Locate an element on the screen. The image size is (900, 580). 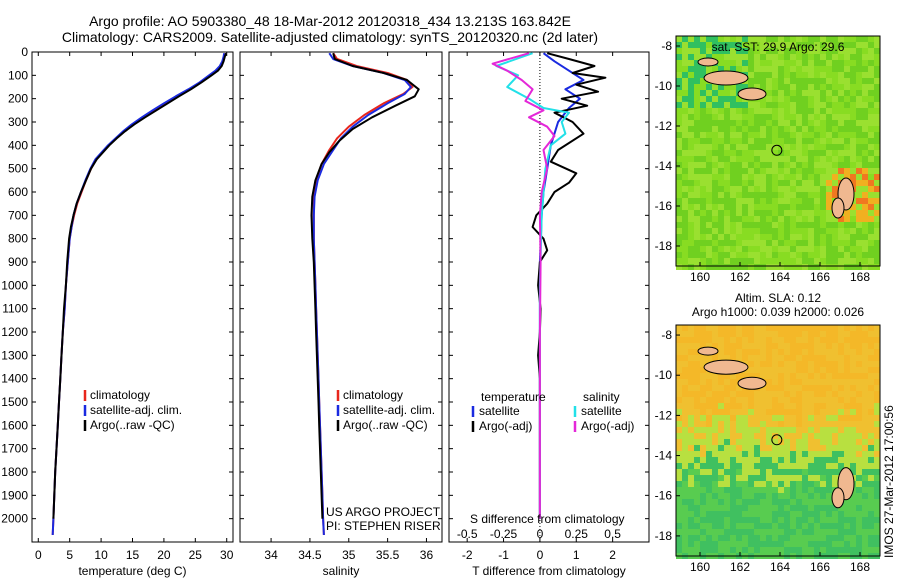
salinity-xlabel: salinity is located at coordinates (341, 571).